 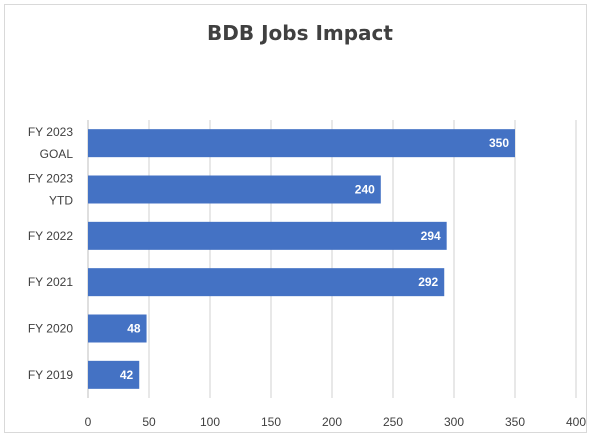 I want to click on data-label: 240, so click(x=365, y=190).